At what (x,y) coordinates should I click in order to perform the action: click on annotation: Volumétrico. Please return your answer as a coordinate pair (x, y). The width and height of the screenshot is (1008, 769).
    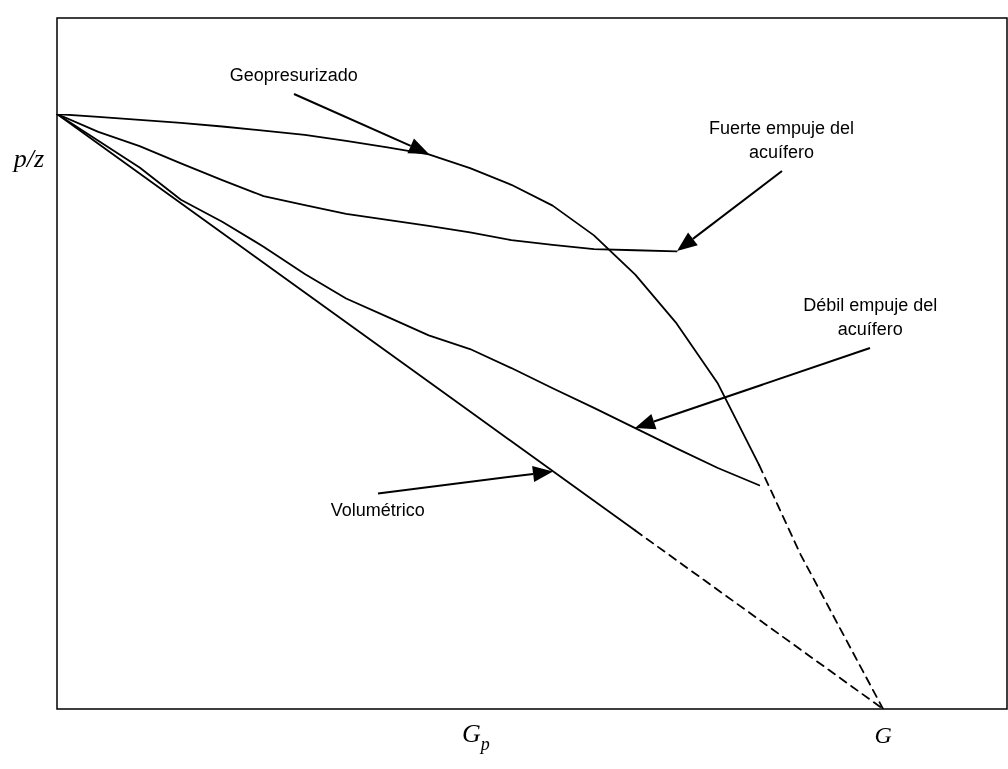
    Looking at the image, I should click on (377, 509).